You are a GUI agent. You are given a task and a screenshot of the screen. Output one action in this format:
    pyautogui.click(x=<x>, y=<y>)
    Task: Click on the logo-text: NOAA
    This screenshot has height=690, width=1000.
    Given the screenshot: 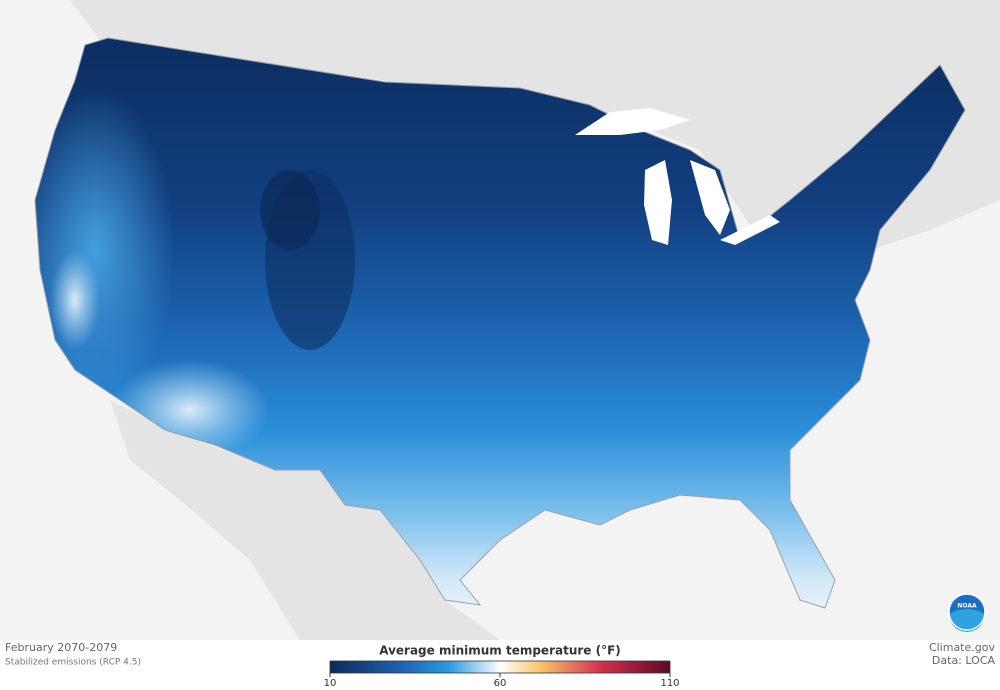 What is the action you would take?
    pyautogui.click(x=967, y=606)
    